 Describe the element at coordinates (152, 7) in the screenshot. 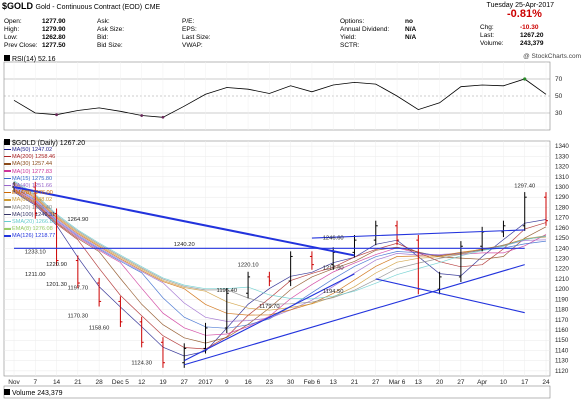

I see `exchange: CME` at that location.